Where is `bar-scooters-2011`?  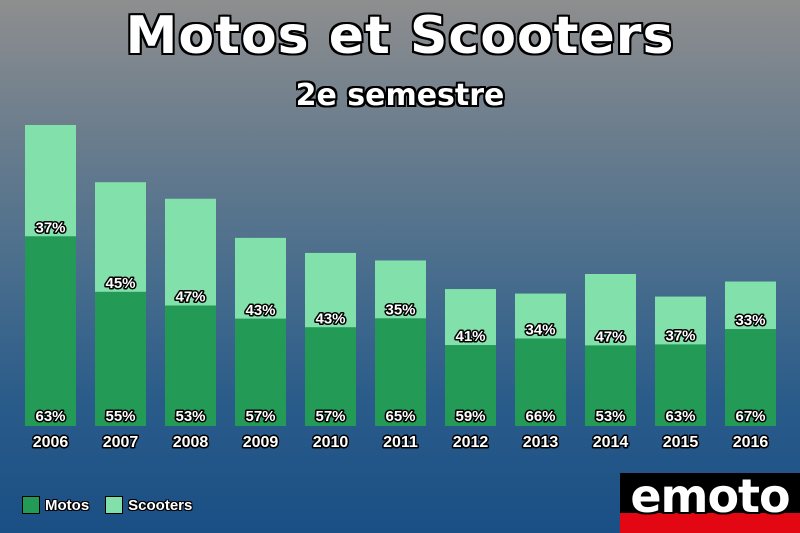 bar-scooters-2011 is located at coordinates (400, 289).